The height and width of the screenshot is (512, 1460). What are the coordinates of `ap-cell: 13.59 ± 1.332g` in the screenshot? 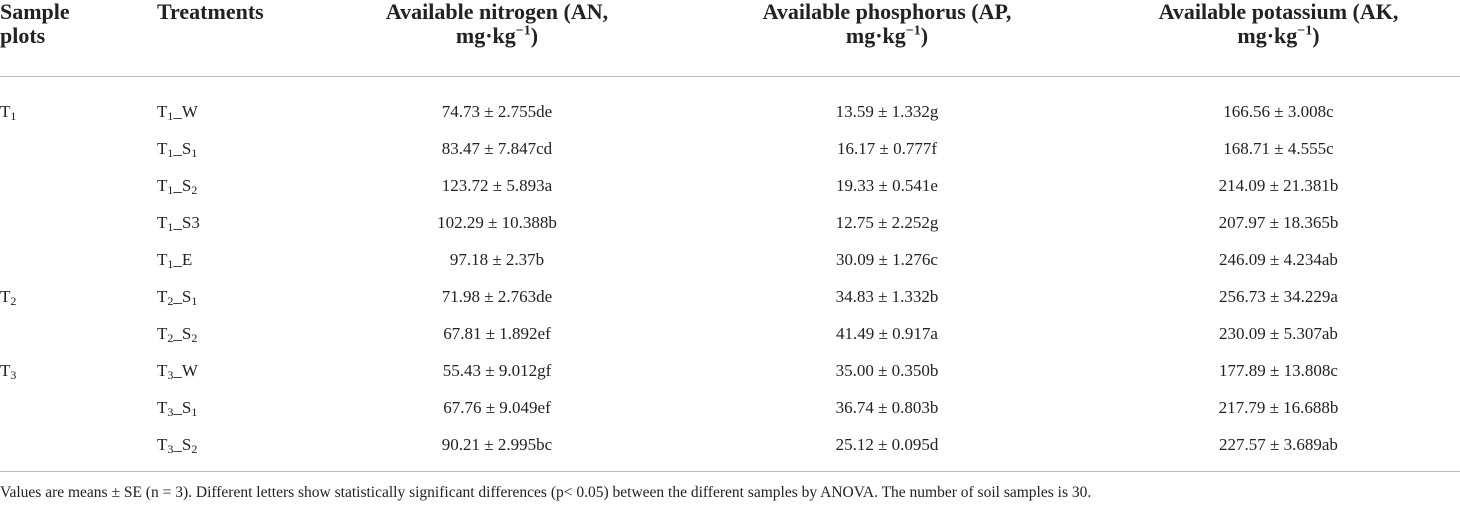 It's located at (887, 111).